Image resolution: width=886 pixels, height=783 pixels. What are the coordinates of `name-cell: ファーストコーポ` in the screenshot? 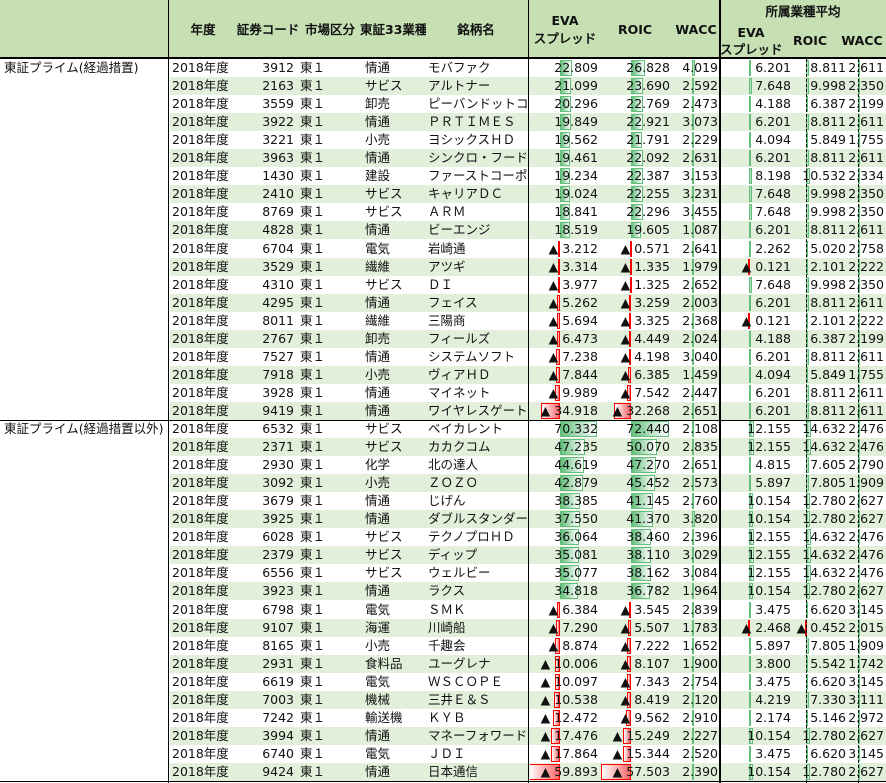 It's located at (478, 176).